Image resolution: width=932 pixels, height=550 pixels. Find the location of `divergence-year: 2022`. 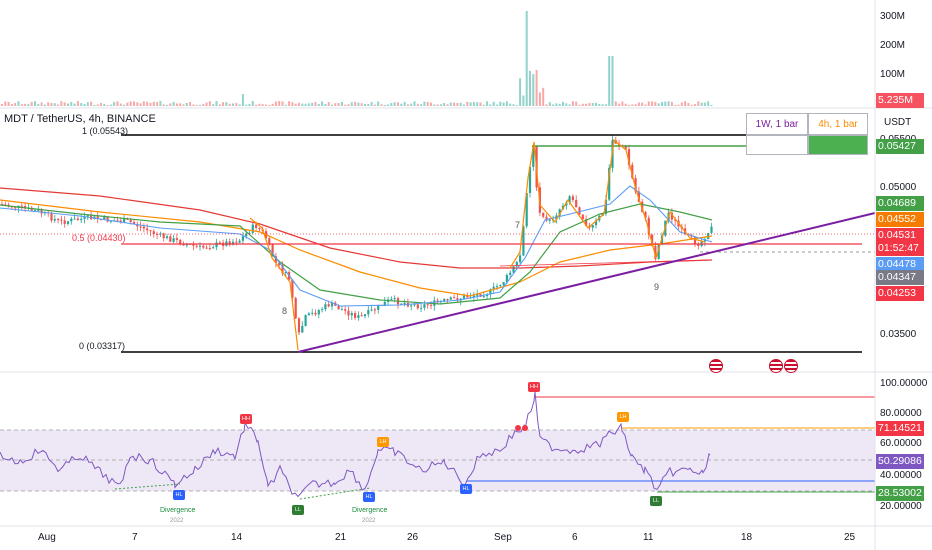

divergence-year: 2022 is located at coordinates (369, 521).